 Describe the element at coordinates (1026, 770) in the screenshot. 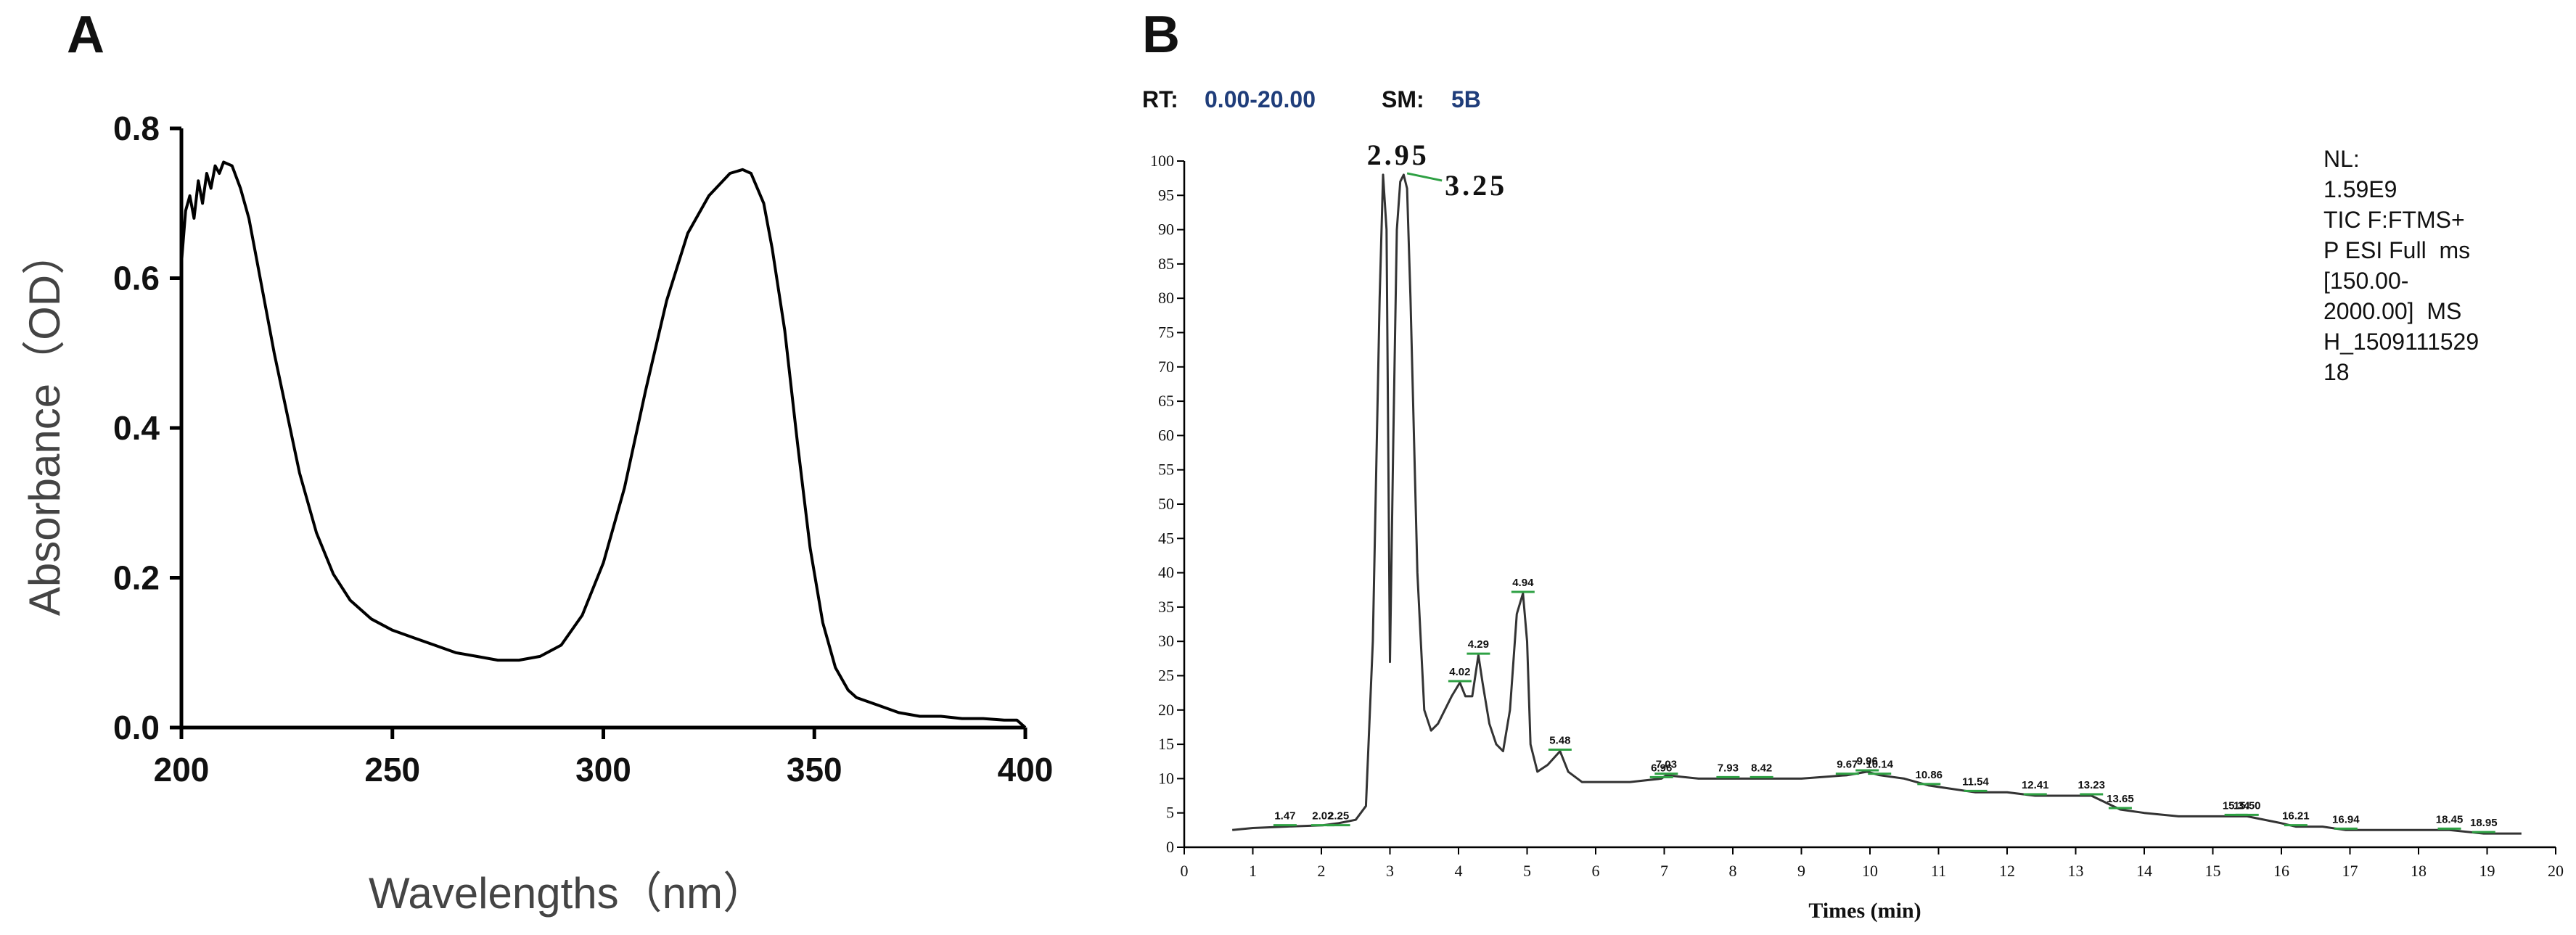

I see `panel-a-xtick-label: 400` at that location.